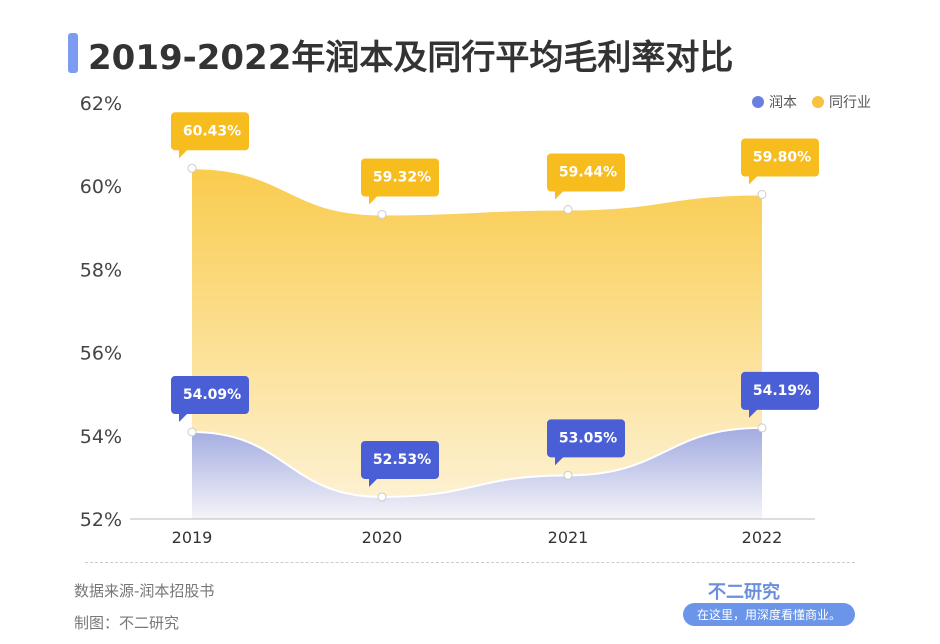 The image size is (940, 644). Describe the element at coordinates (212, 395) in the screenshot. I see `data-label: 54.09%` at that location.